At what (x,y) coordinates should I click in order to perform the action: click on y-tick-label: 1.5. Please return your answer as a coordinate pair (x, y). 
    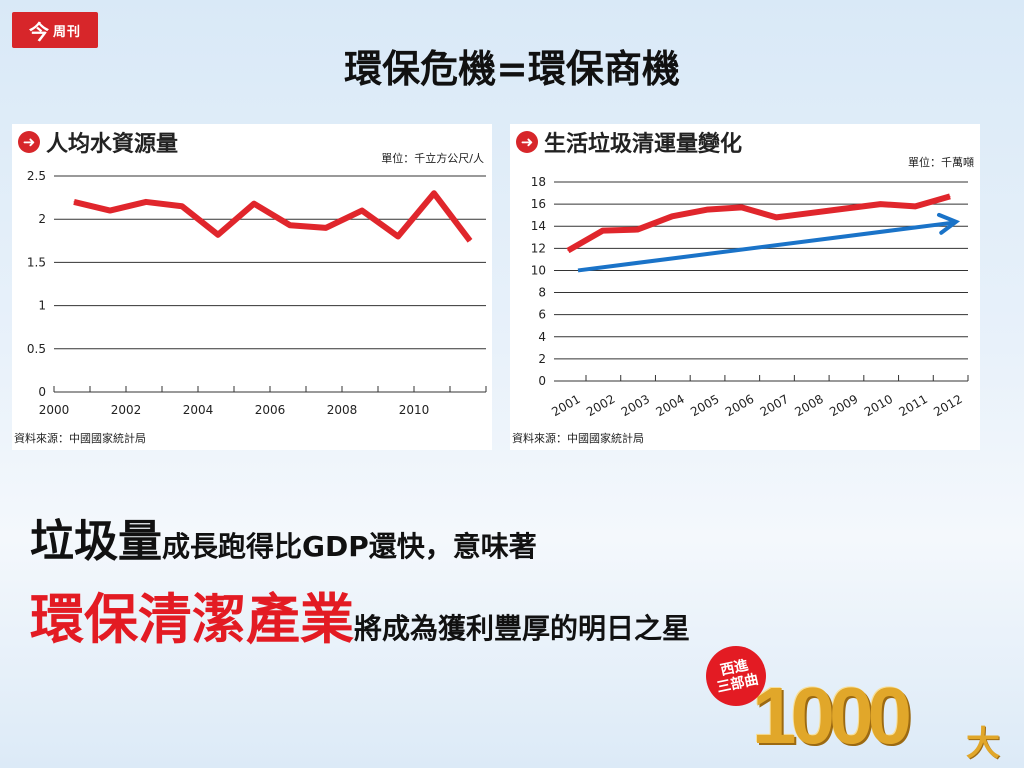
    Looking at the image, I should click on (36, 262).